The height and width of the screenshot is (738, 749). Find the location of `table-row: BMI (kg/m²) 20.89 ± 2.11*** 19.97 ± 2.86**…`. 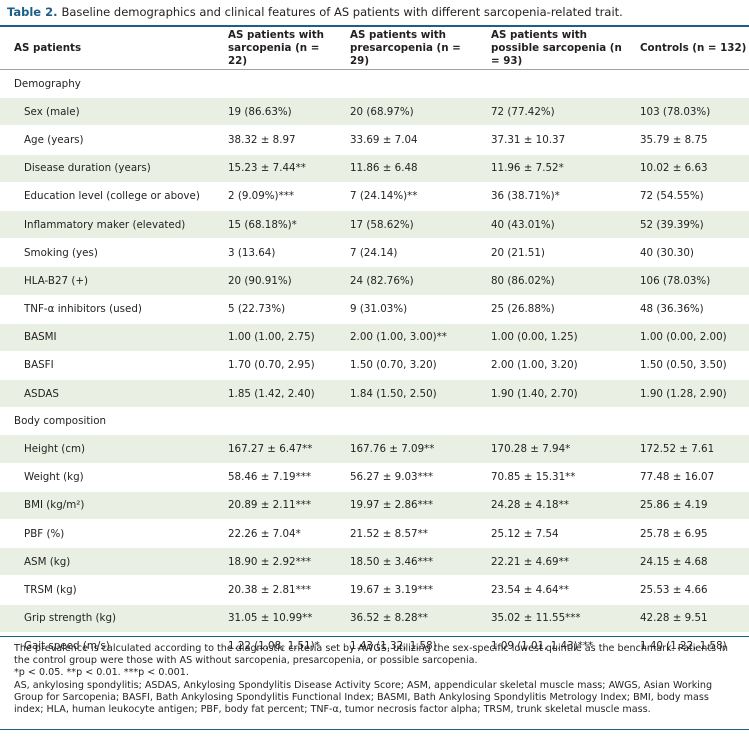

table-row: BMI (kg/m²) 20.89 ± 2.11*** 19.97 ± 2.86**… is located at coordinates (374, 505).